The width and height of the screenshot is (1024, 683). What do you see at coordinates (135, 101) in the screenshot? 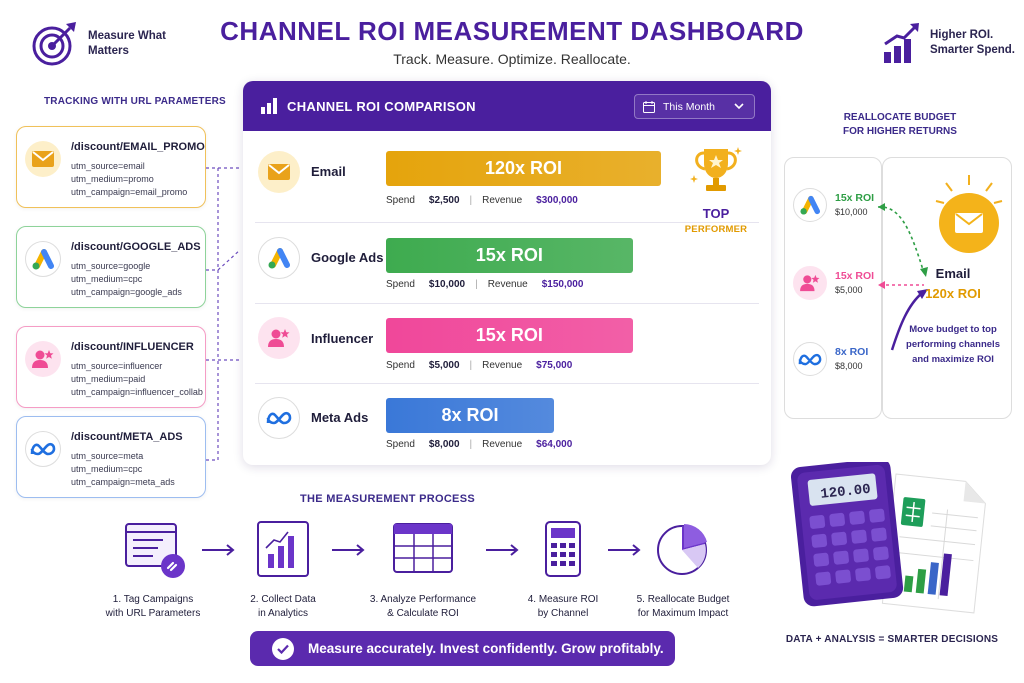
I see `tracking-section-title: TRACKING WITH URL PARAMETERS` at bounding box center [135, 101].